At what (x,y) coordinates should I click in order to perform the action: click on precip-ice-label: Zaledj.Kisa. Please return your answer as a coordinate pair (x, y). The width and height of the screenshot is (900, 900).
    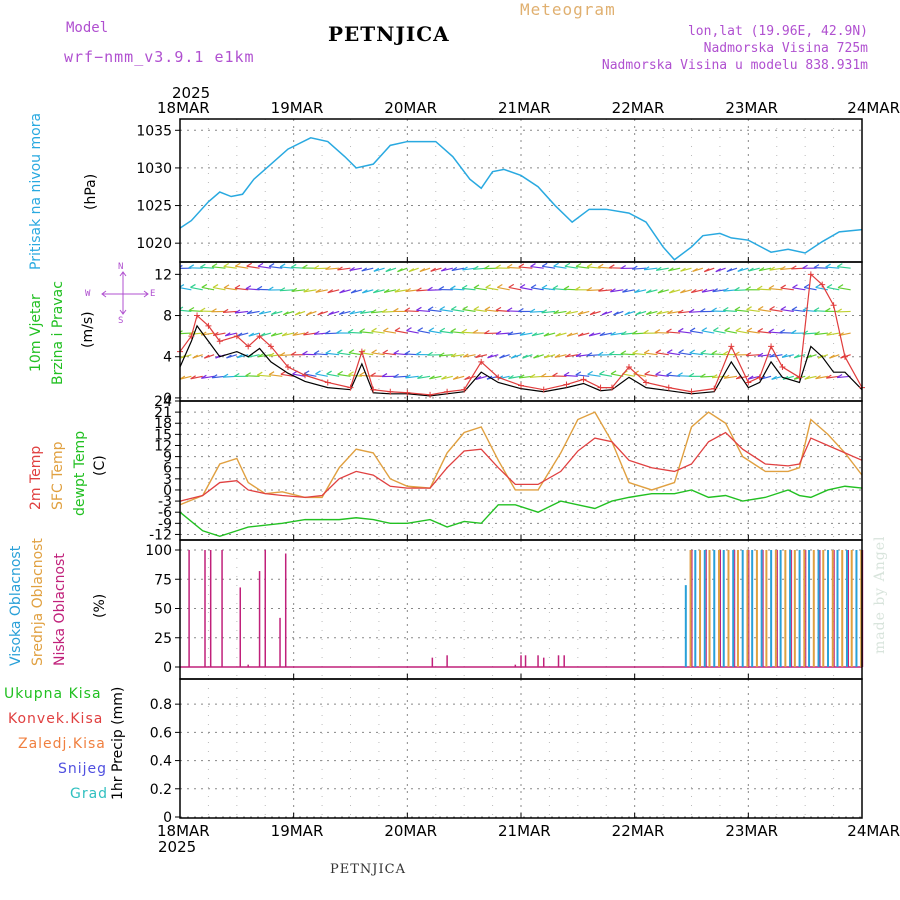
    Looking at the image, I should click on (62, 744).